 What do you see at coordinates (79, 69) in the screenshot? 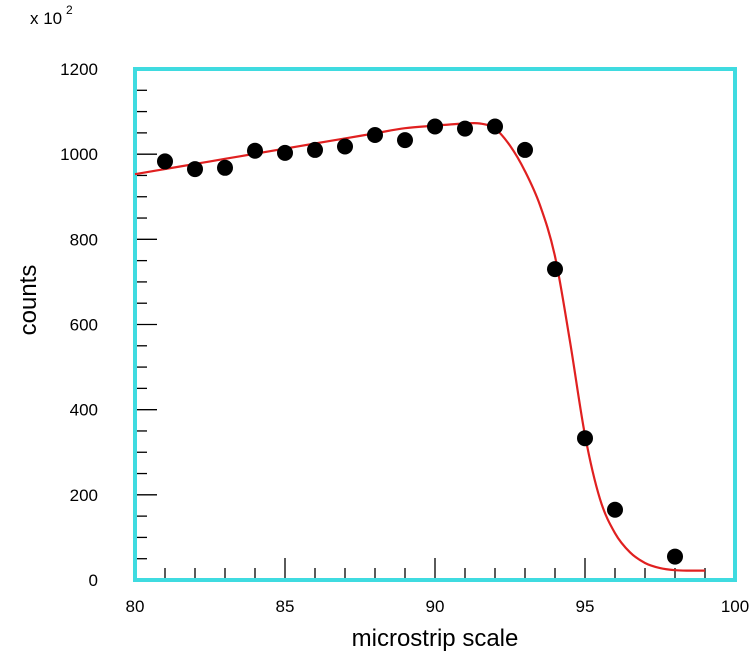
I see `y-tick-label: 1200` at bounding box center [79, 69].